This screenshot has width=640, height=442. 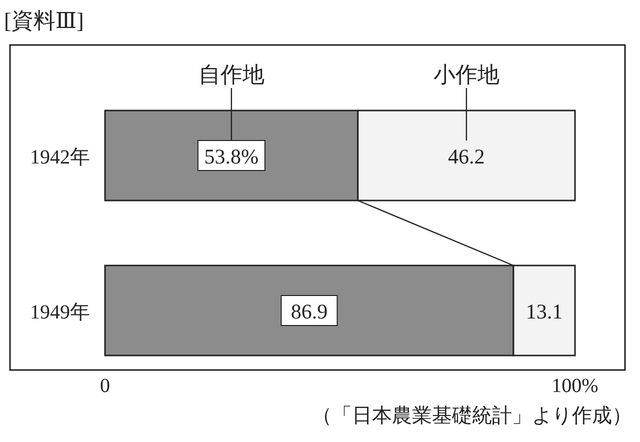 What do you see at coordinates (60, 157) in the screenshot?
I see `y-tick-label: 1942年` at bounding box center [60, 157].